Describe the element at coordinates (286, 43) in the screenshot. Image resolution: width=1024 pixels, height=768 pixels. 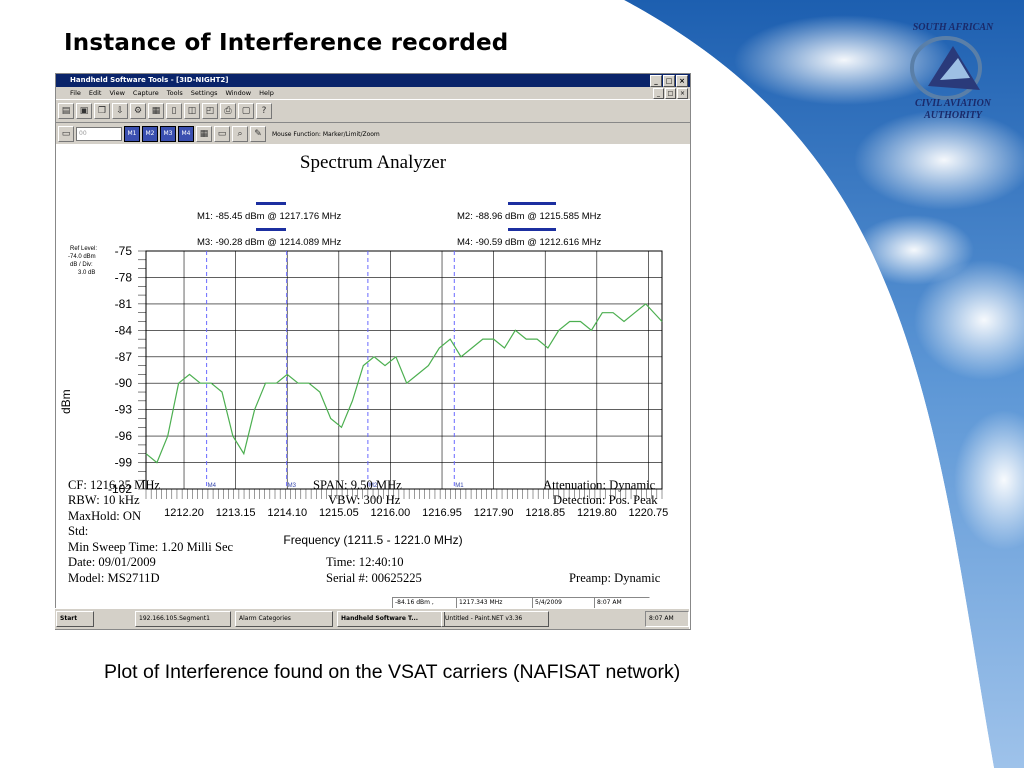
I see `slide-title: Instance of Interference recorded` at that location.